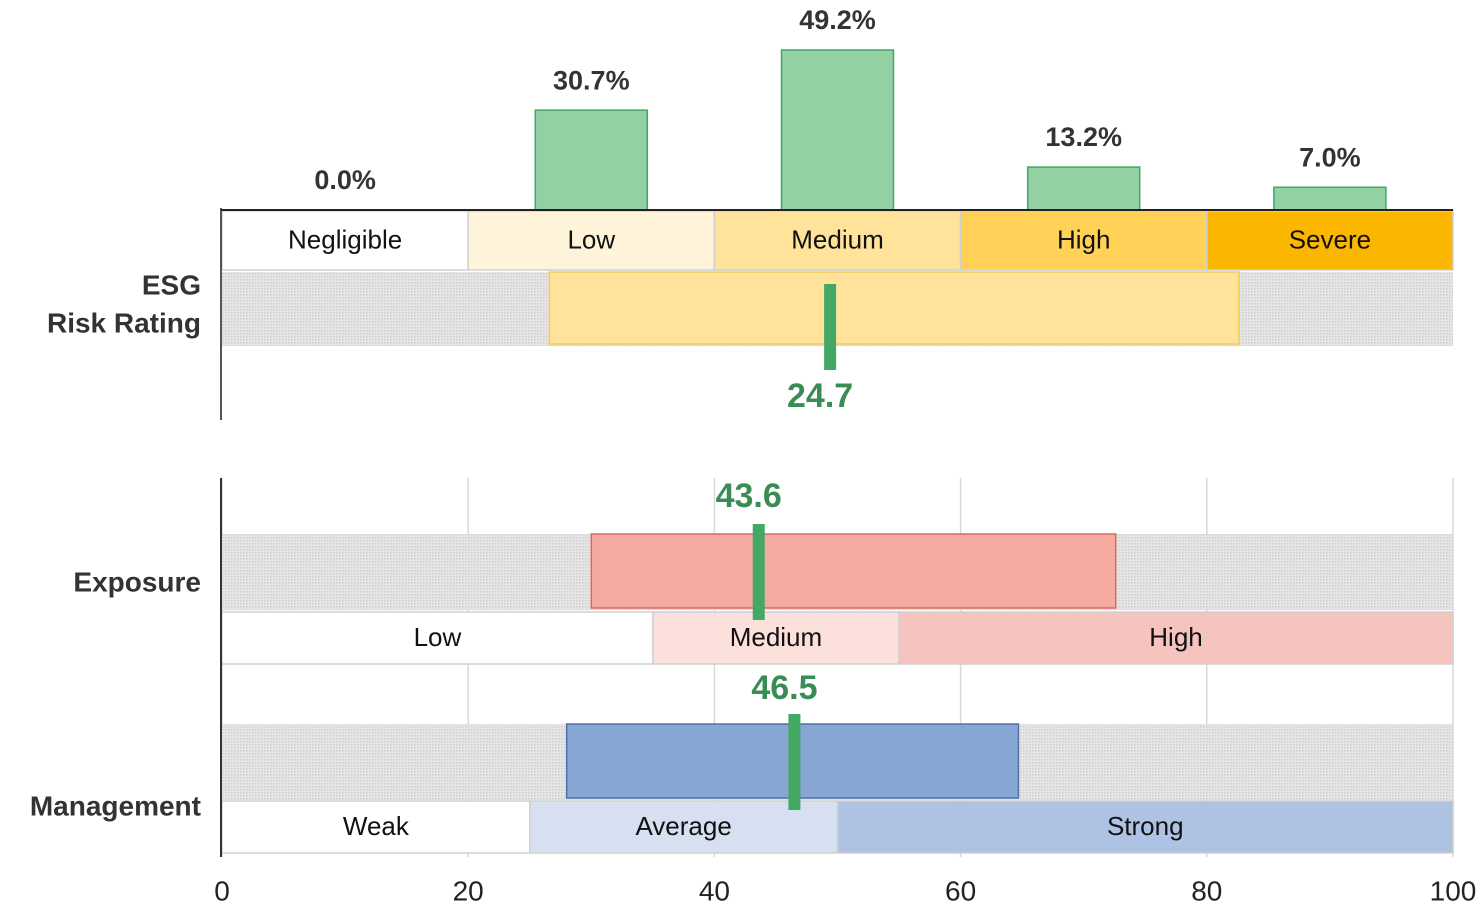  What do you see at coordinates (591, 80) in the screenshot?
I see `distribution-label: 30.7%` at bounding box center [591, 80].